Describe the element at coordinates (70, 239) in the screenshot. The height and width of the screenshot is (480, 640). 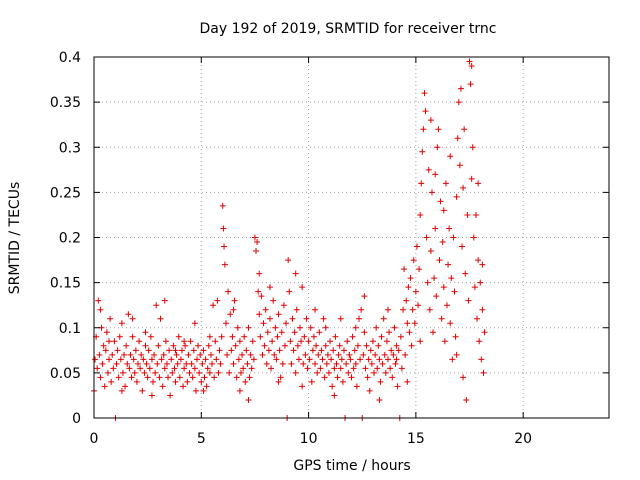
I see `y-tick-label: 0.2` at that location.